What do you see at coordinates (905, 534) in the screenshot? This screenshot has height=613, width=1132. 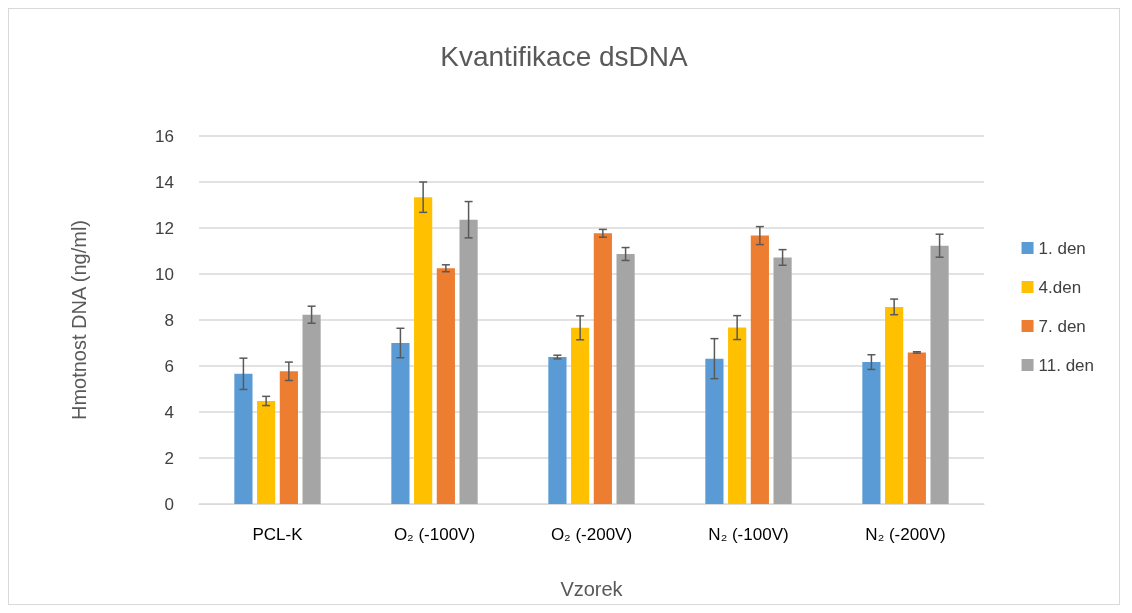 I see `x-tick-label: N₂ (-200V)` at bounding box center [905, 534].